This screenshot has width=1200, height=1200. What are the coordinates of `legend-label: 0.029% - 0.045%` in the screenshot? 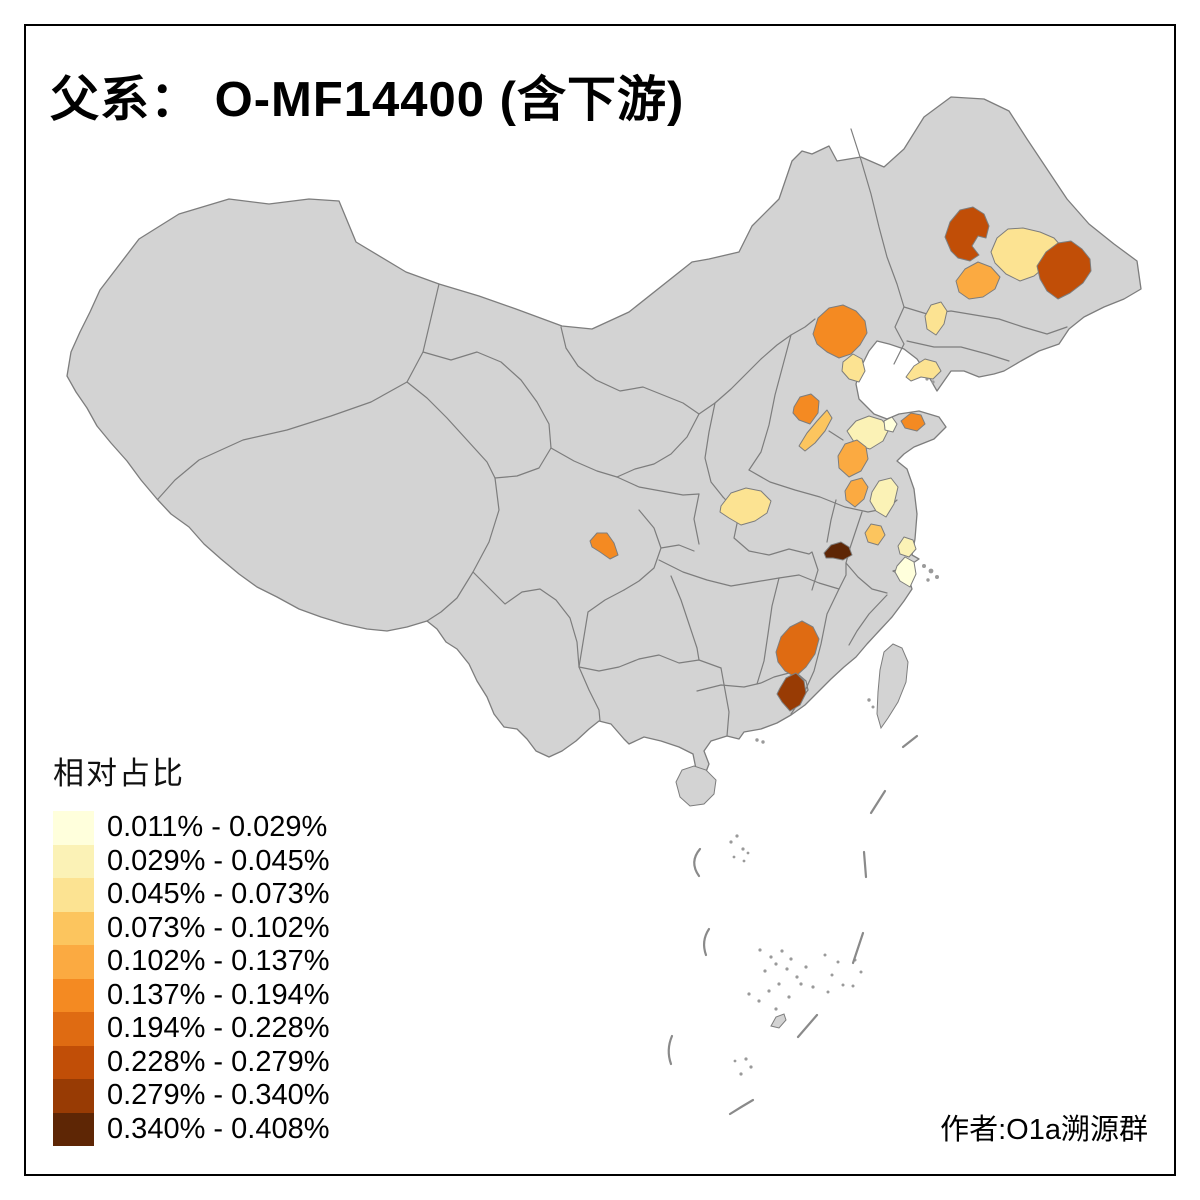 It's located at (218, 860).